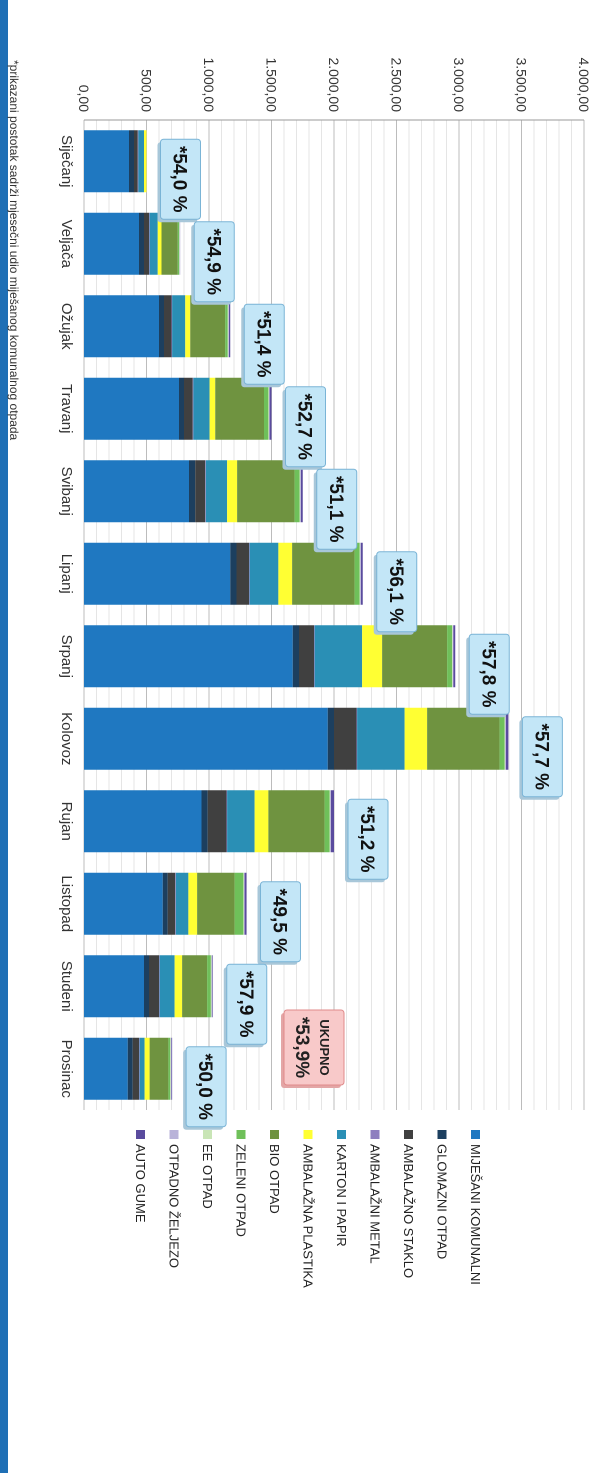 Image resolution: width=606 pixels, height=1473 pixels. I want to click on percentage-callout-text: *51,4 %, so click(262, 344).